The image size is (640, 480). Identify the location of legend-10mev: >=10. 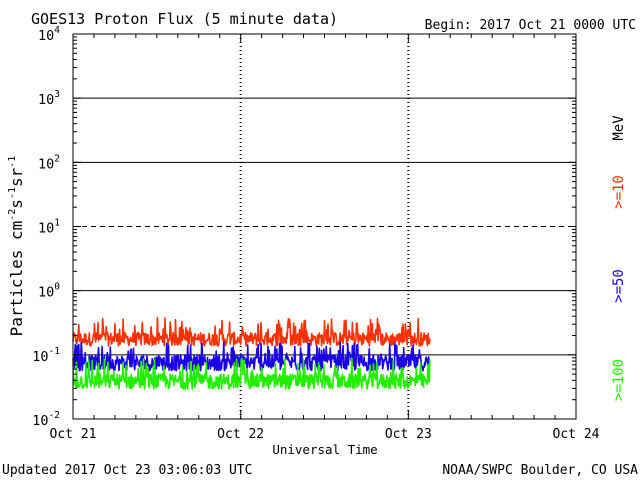
(619, 192).